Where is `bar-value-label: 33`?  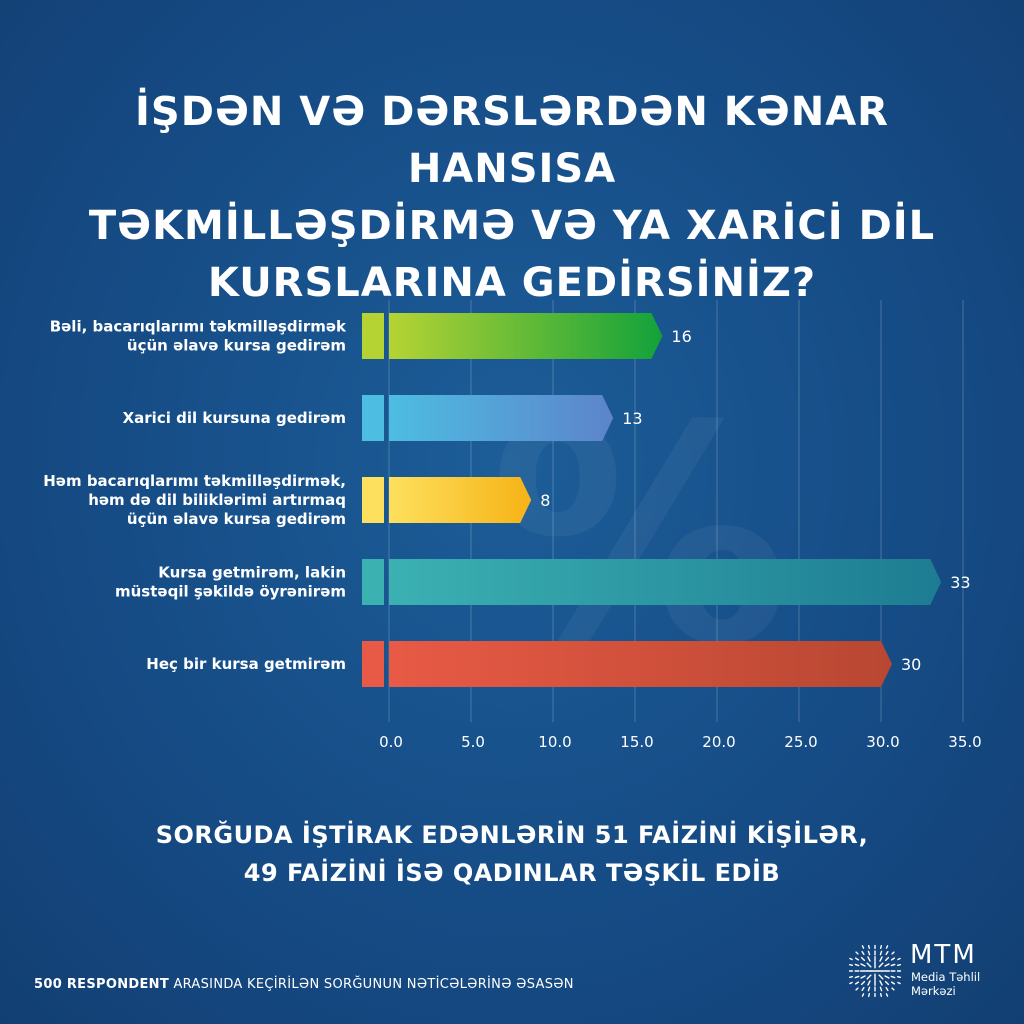 bar-value-label: 33 is located at coordinates (960, 582).